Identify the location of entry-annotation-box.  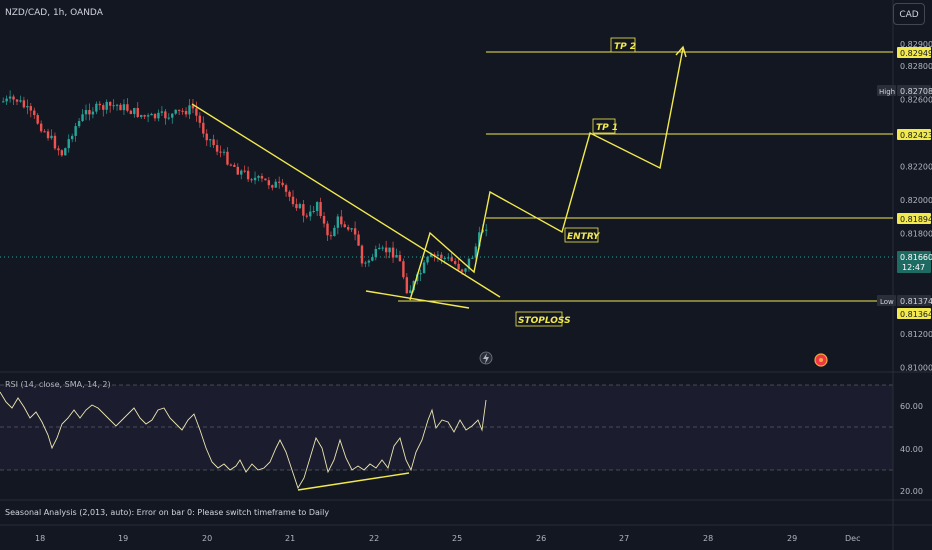
(581, 235).